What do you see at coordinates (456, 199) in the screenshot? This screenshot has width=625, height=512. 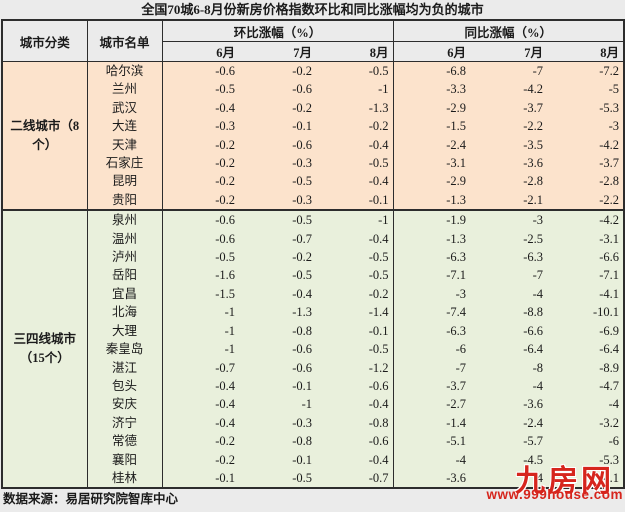 I see `yoy-jun-cell: -1.3` at bounding box center [456, 199].